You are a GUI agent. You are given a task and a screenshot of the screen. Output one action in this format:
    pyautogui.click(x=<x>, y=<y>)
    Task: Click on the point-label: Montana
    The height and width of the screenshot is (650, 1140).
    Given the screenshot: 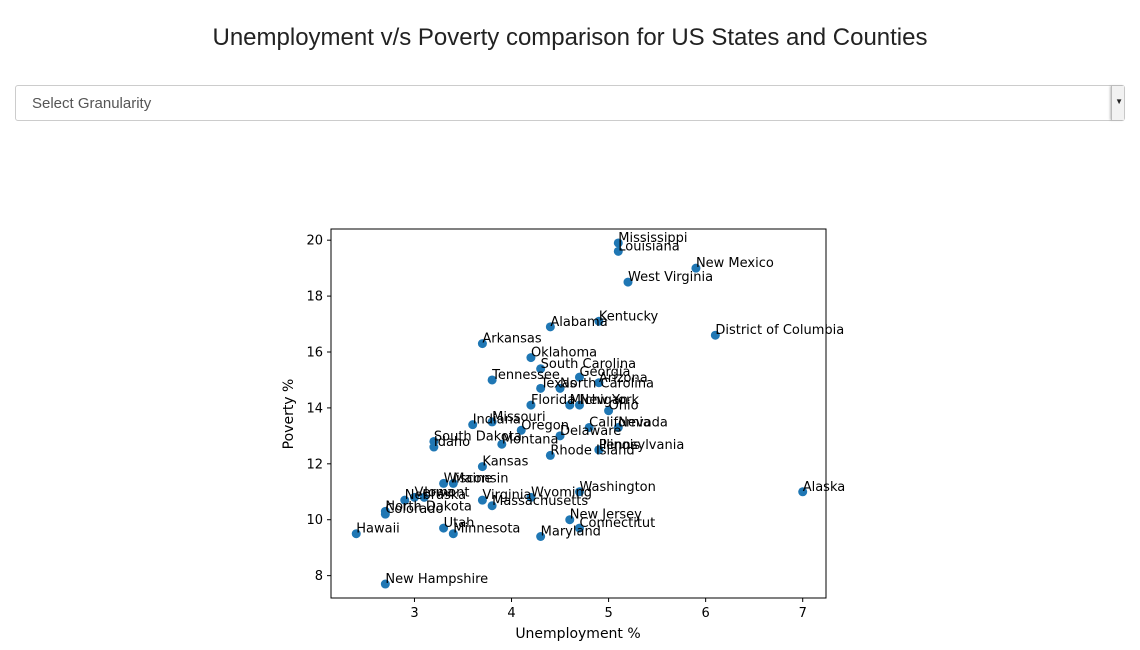 What is the action you would take?
    pyautogui.click(x=530, y=439)
    